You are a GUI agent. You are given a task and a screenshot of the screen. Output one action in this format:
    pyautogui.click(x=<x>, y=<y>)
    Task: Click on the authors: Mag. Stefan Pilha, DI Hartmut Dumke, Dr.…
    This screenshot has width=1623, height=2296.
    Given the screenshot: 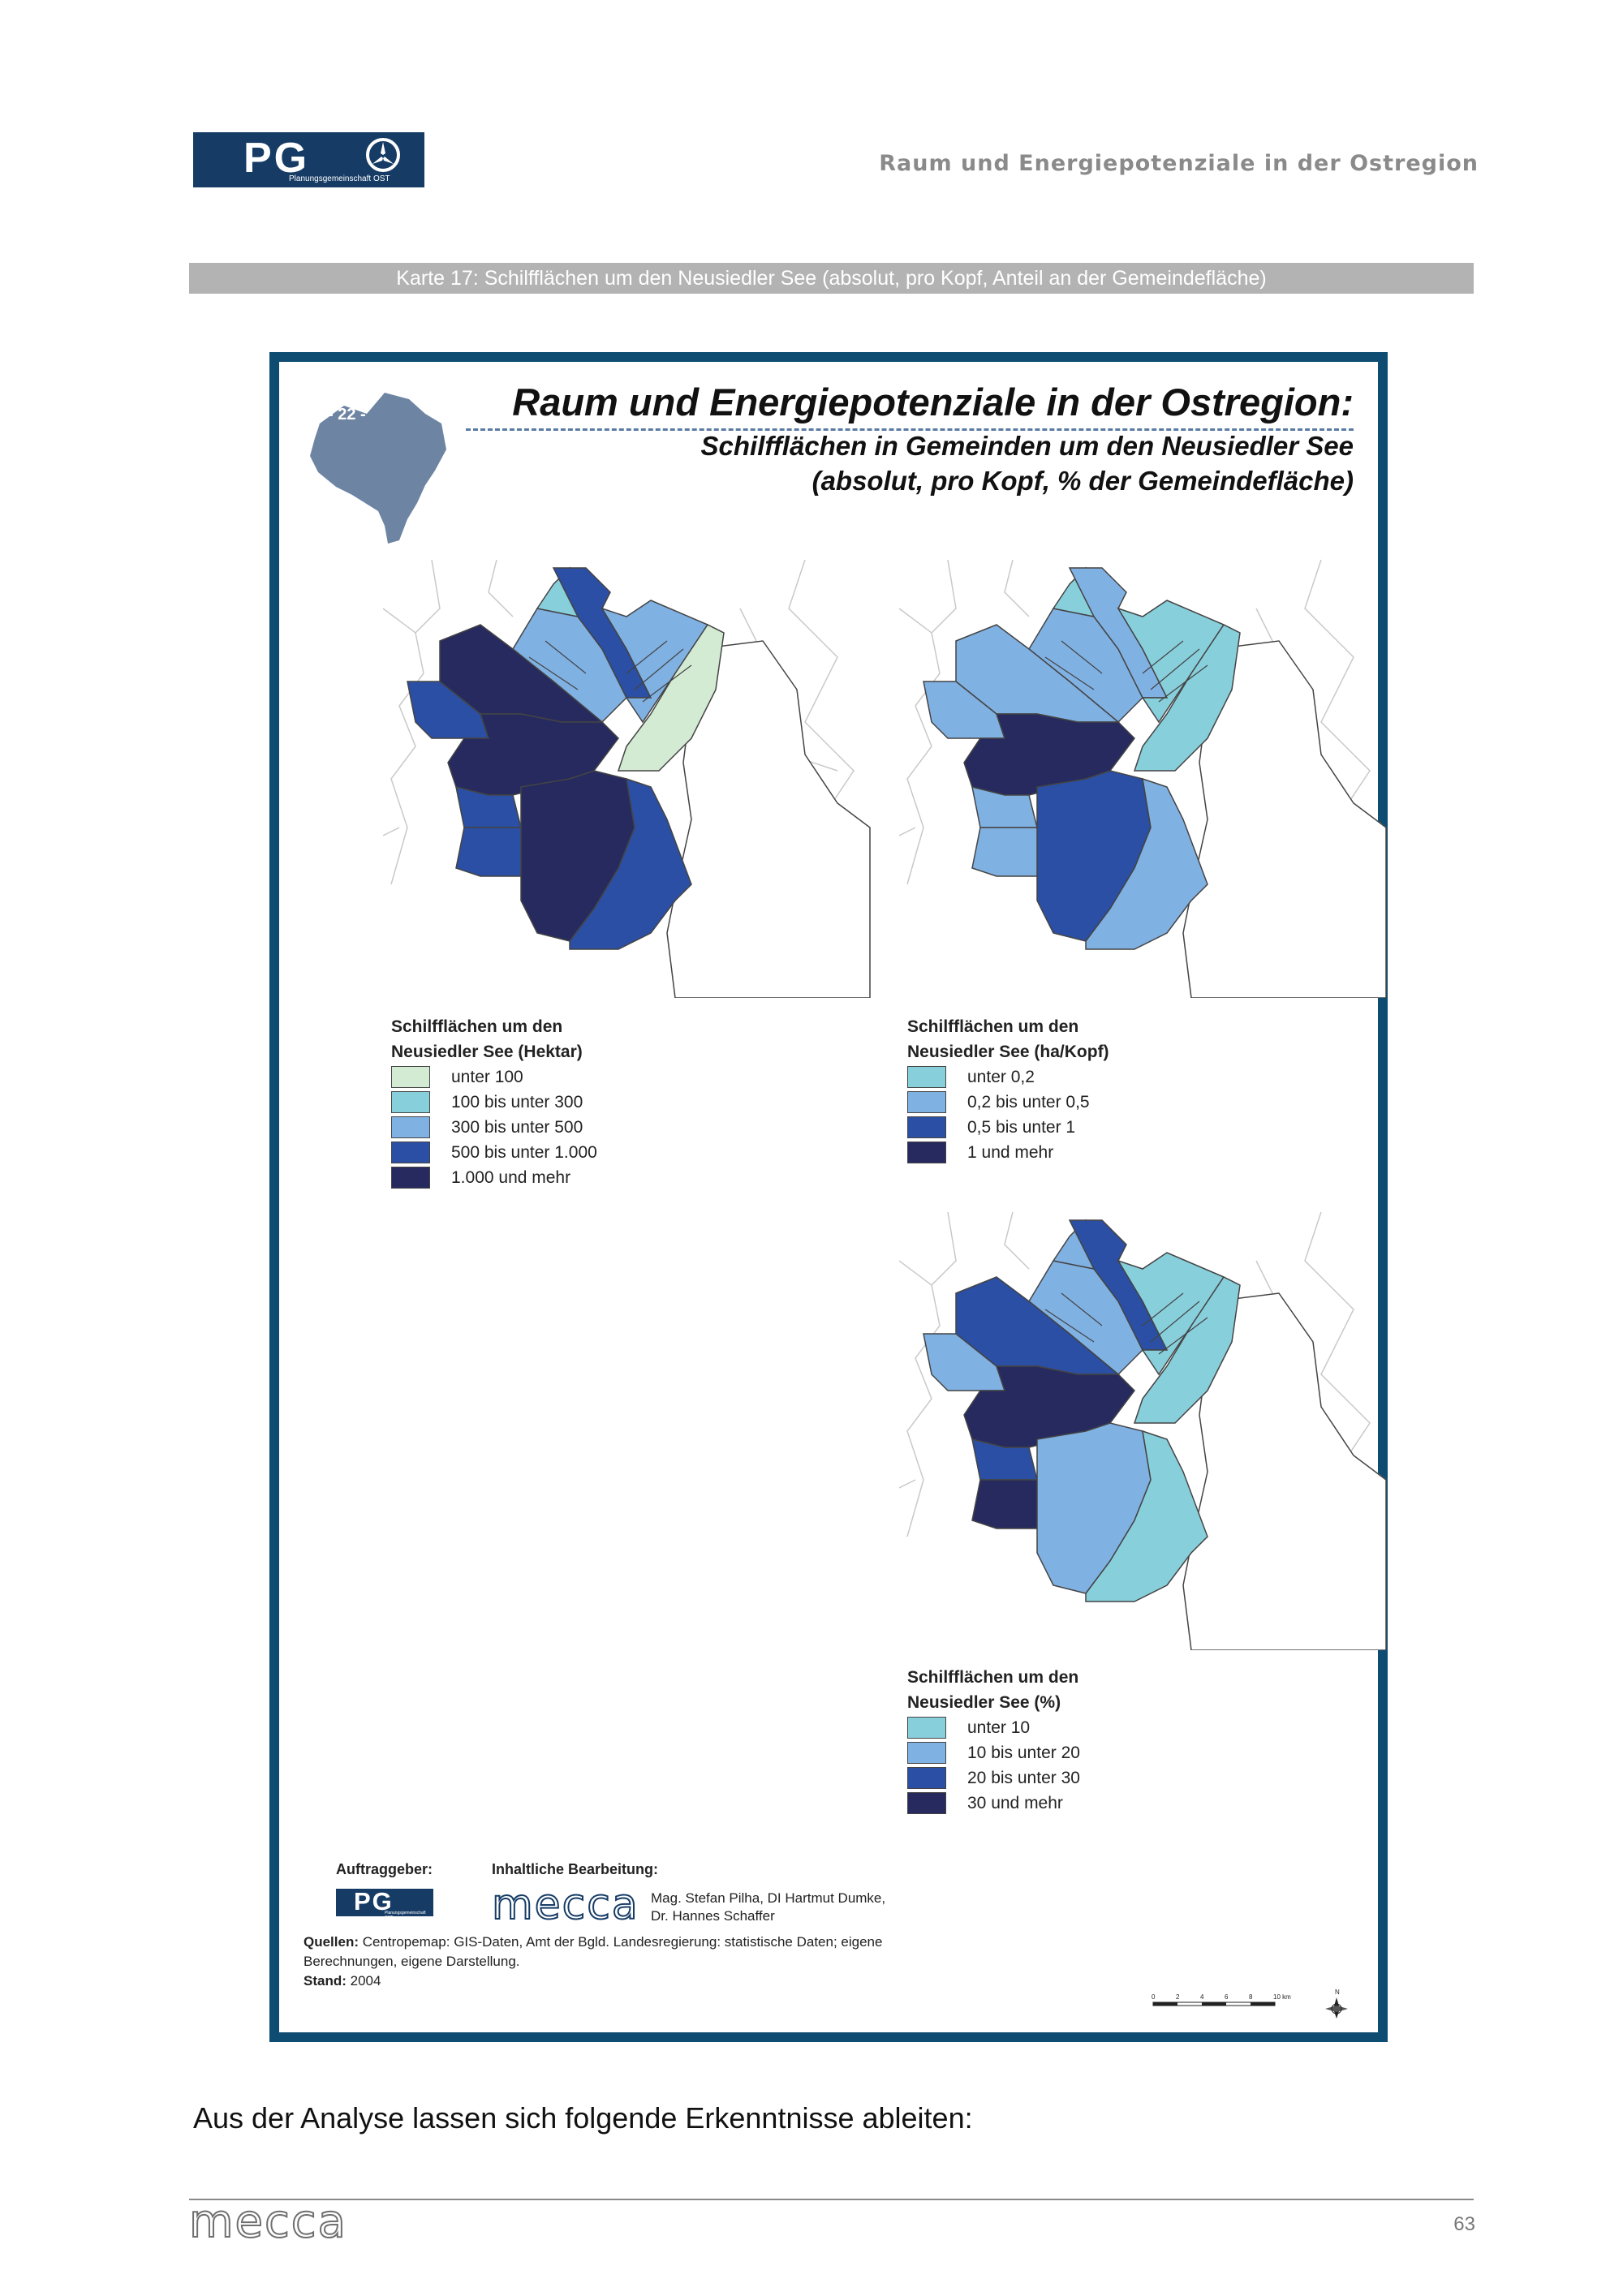 What is the action you would take?
    pyautogui.click(x=768, y=1907)
    